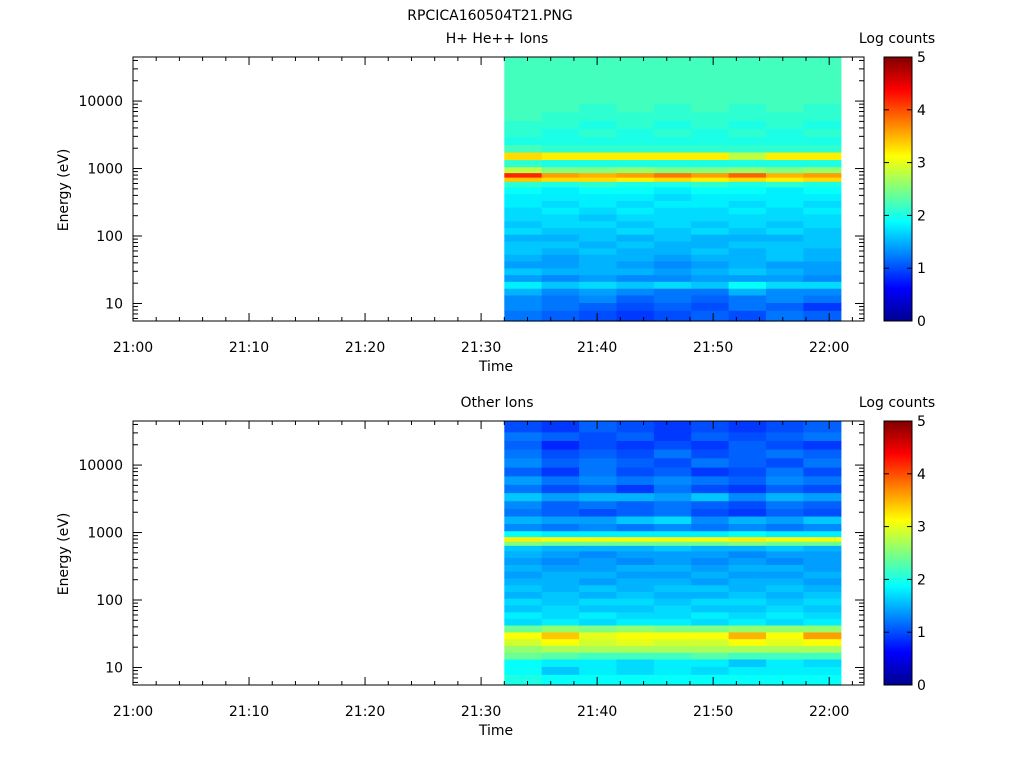  I want to click on heatmap-cells, so click(673, 189).